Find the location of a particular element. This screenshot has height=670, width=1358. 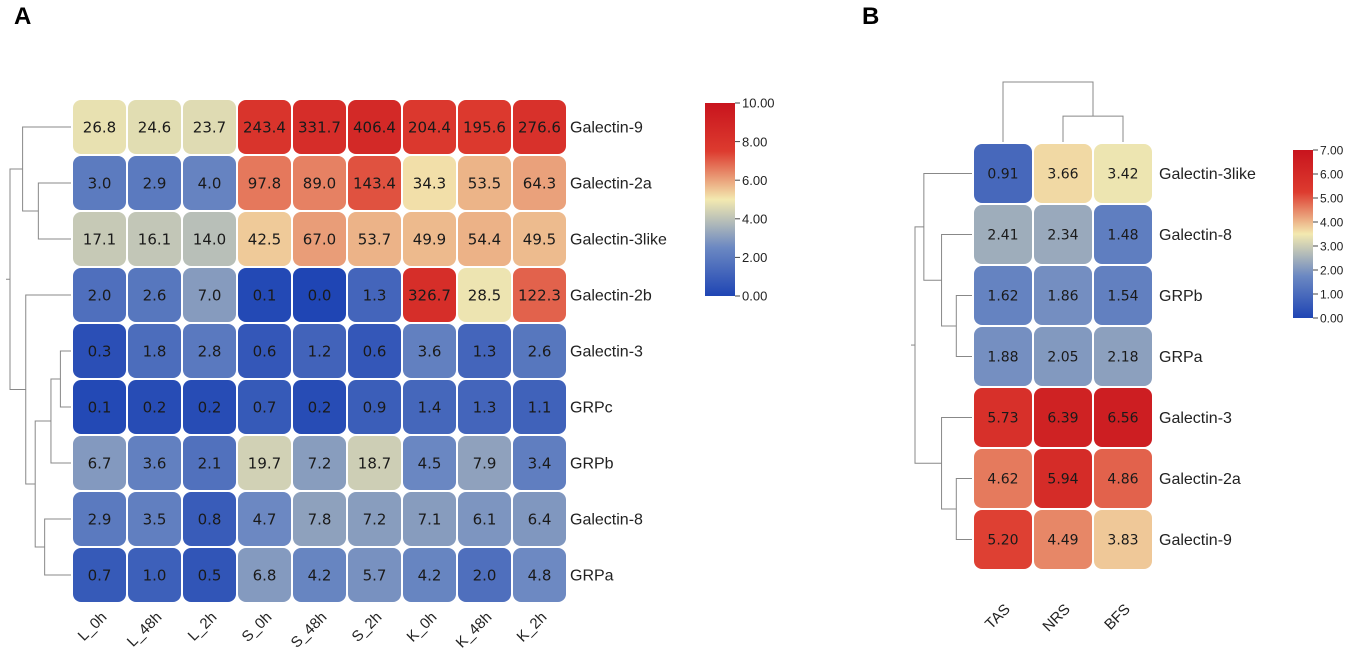

cell-a-galectin-9-s-0h is located at coordinates (264, 127).